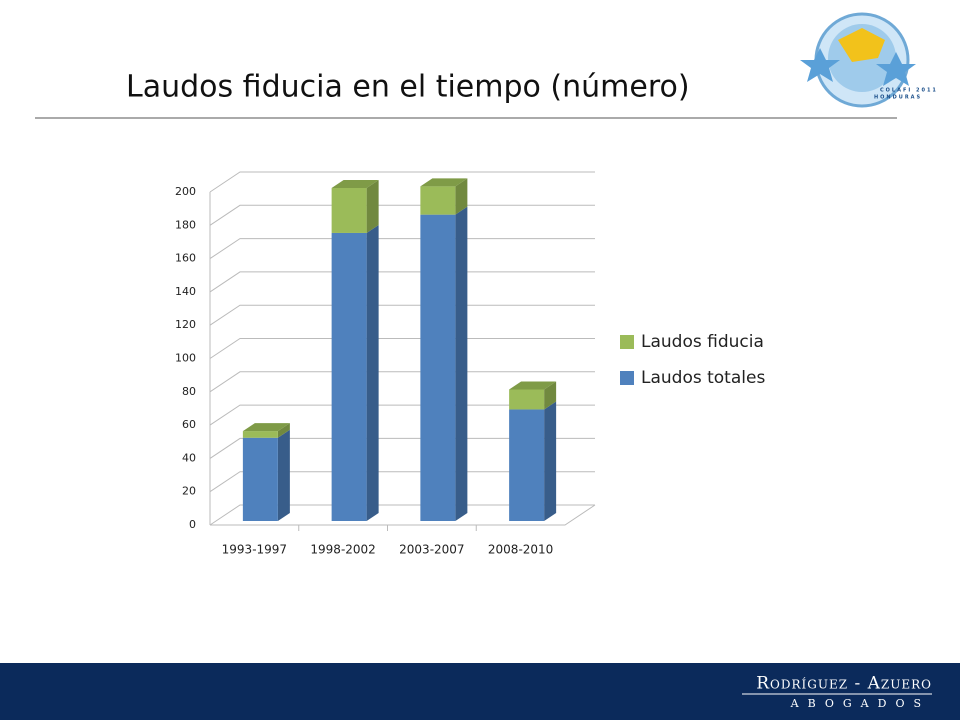  What do you see at coordinates (431, 550) in the screenshot?
I see `x-tick-label: 2003-2007` at bounding box center [431, 550].